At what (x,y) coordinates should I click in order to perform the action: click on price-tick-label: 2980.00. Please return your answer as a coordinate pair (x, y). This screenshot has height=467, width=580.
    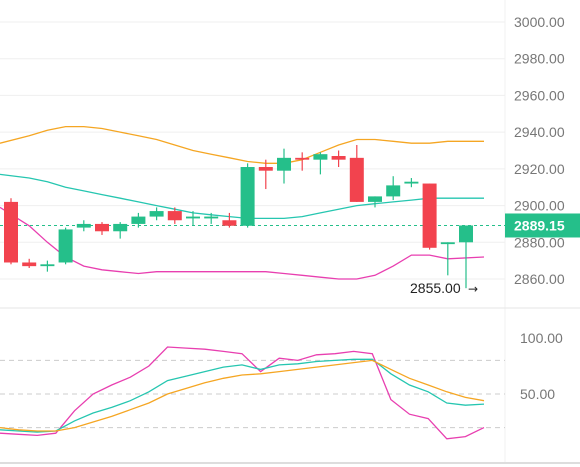
    Looking at the image, I should click on (539, 59).